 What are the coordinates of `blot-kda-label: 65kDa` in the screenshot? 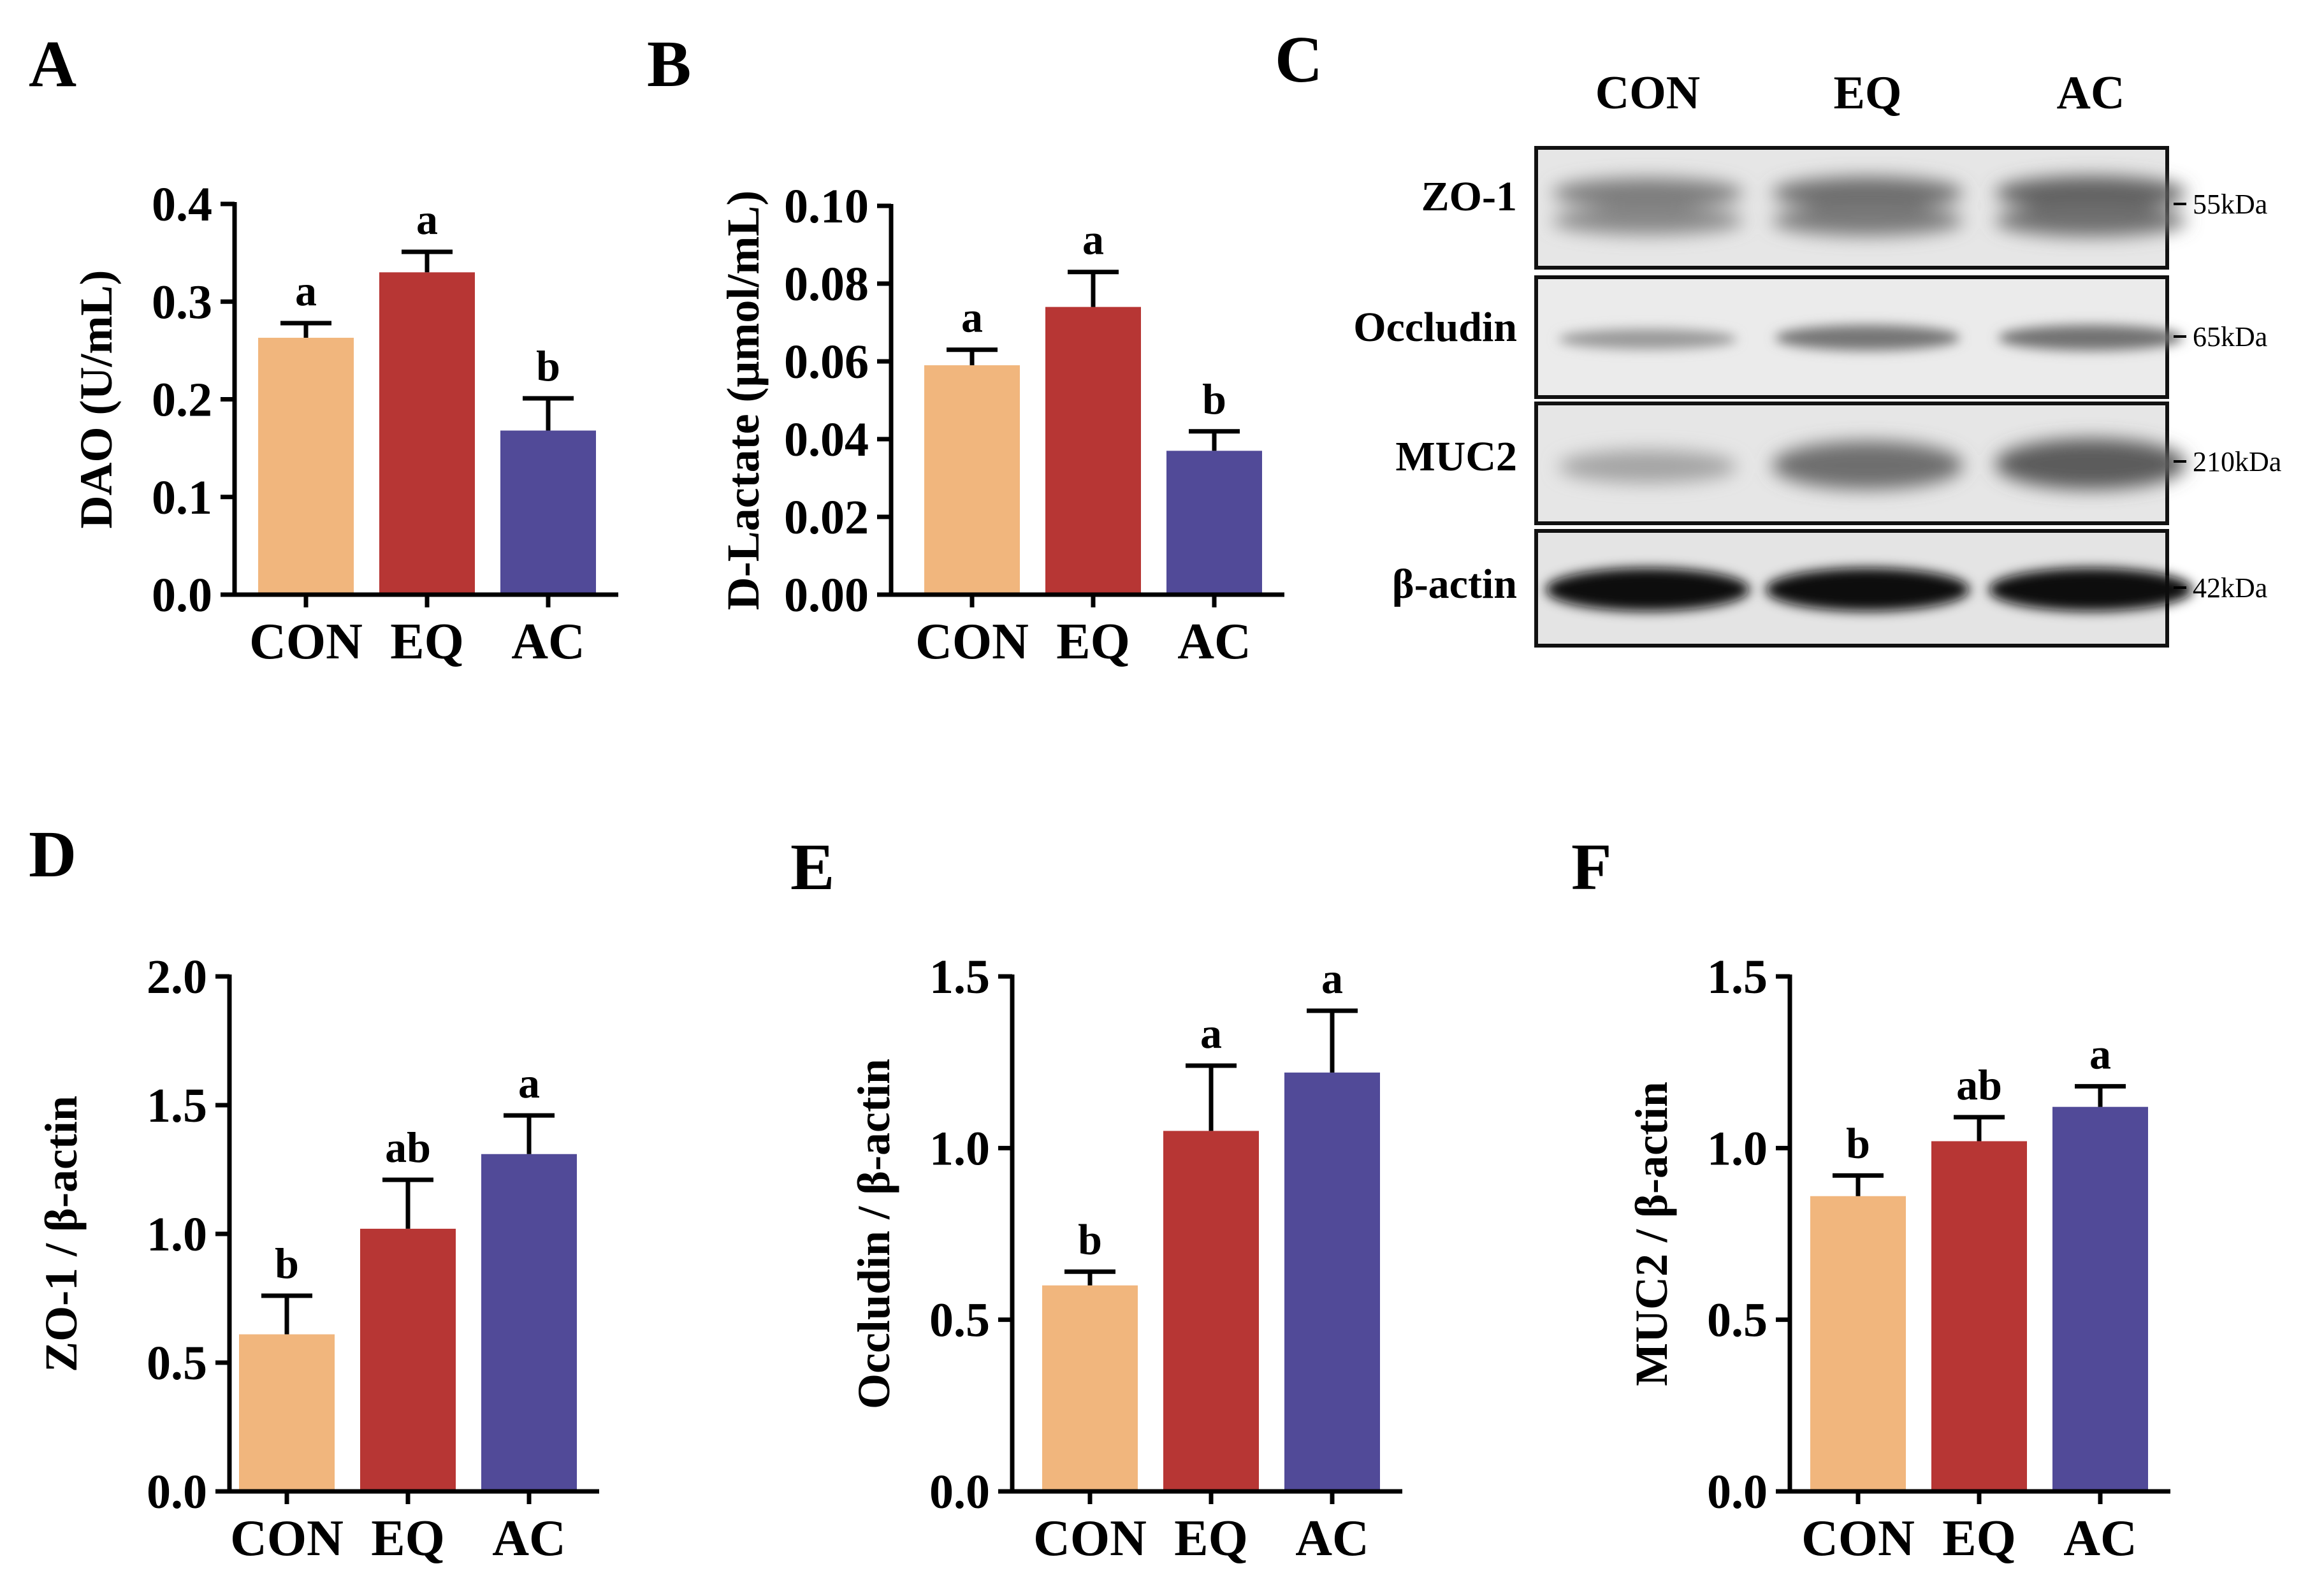 It's located at (2230, 336).